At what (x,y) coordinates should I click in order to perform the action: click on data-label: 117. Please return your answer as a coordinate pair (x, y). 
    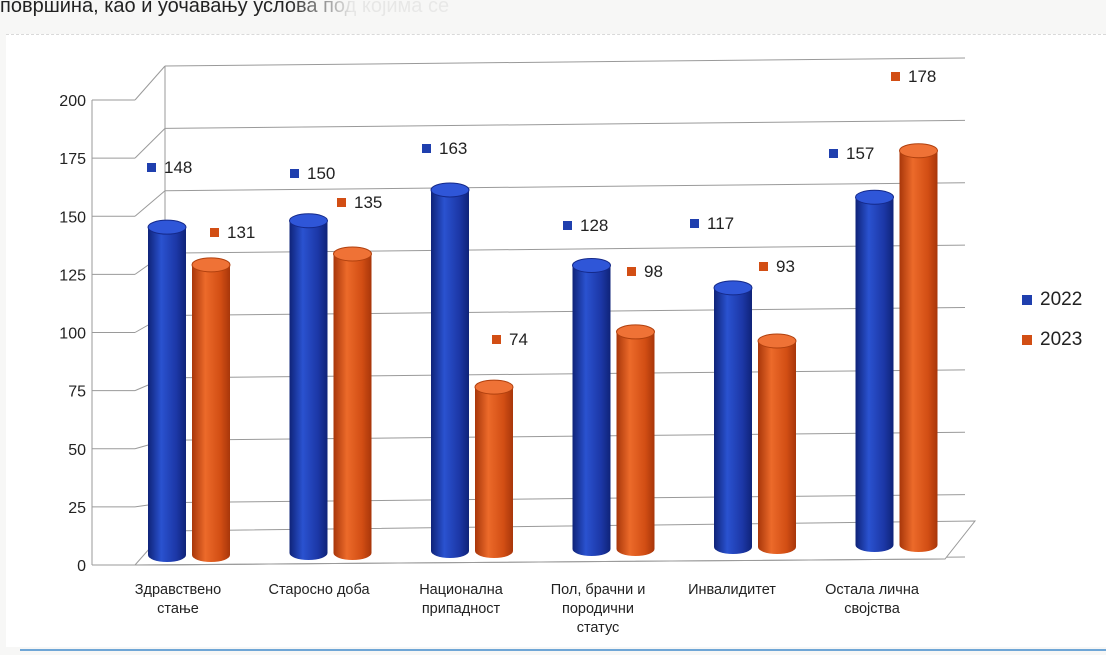
    Looking at the image, I should click on (712, 223).